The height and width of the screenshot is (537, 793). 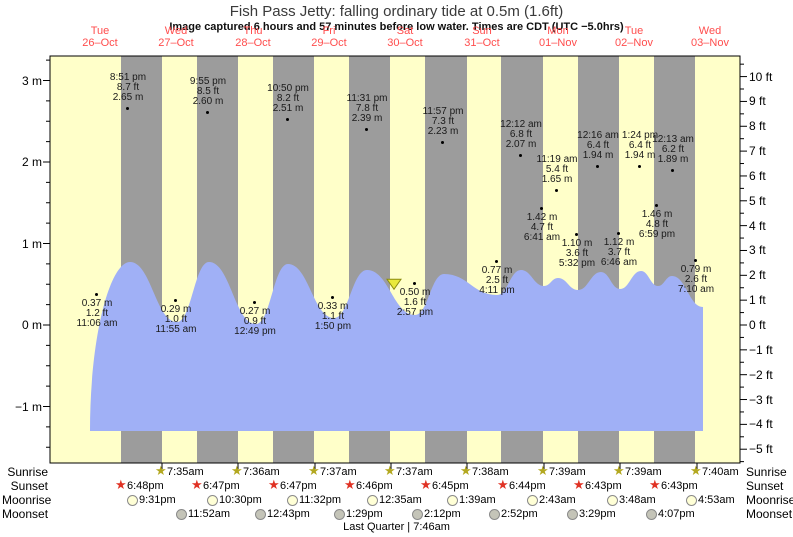 What do you see at coordinates (367, 99) in the screenshot?
I see `annotation-line: 11:31 pm` at bounding box center [367, 99].